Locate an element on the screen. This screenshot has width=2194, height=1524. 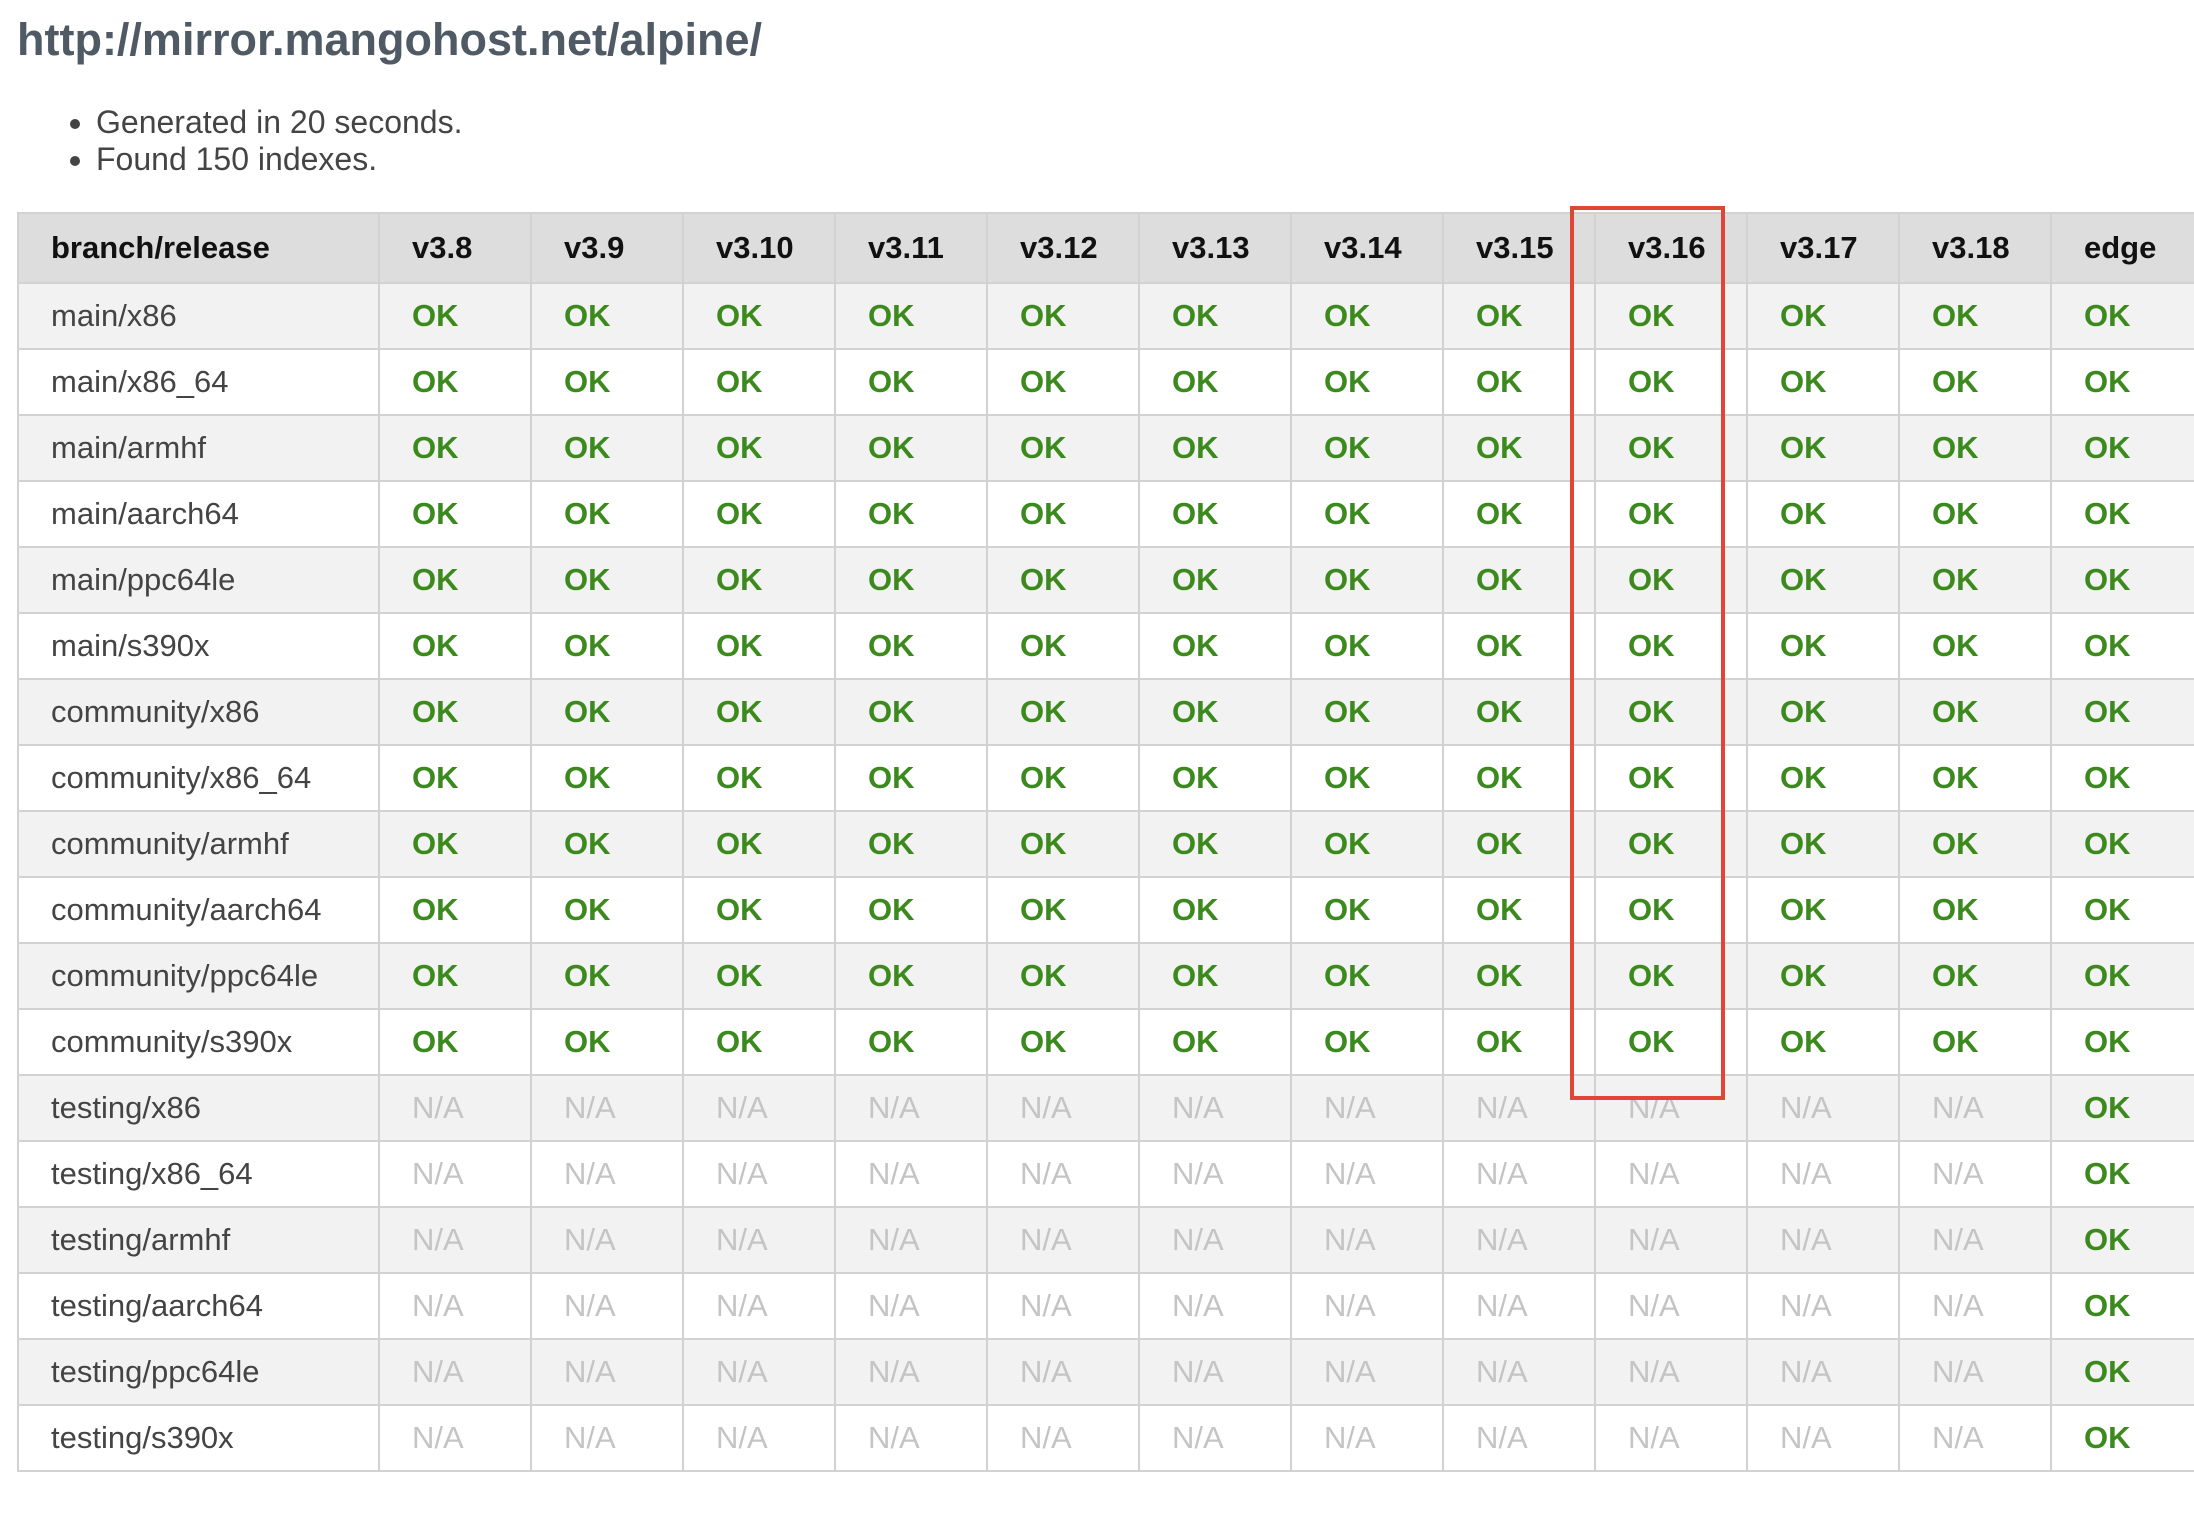
table-row: main/aarch64 OK OK OK OK OK OK OK OK OK OK OK OK is located at coordinates (1105, 514).